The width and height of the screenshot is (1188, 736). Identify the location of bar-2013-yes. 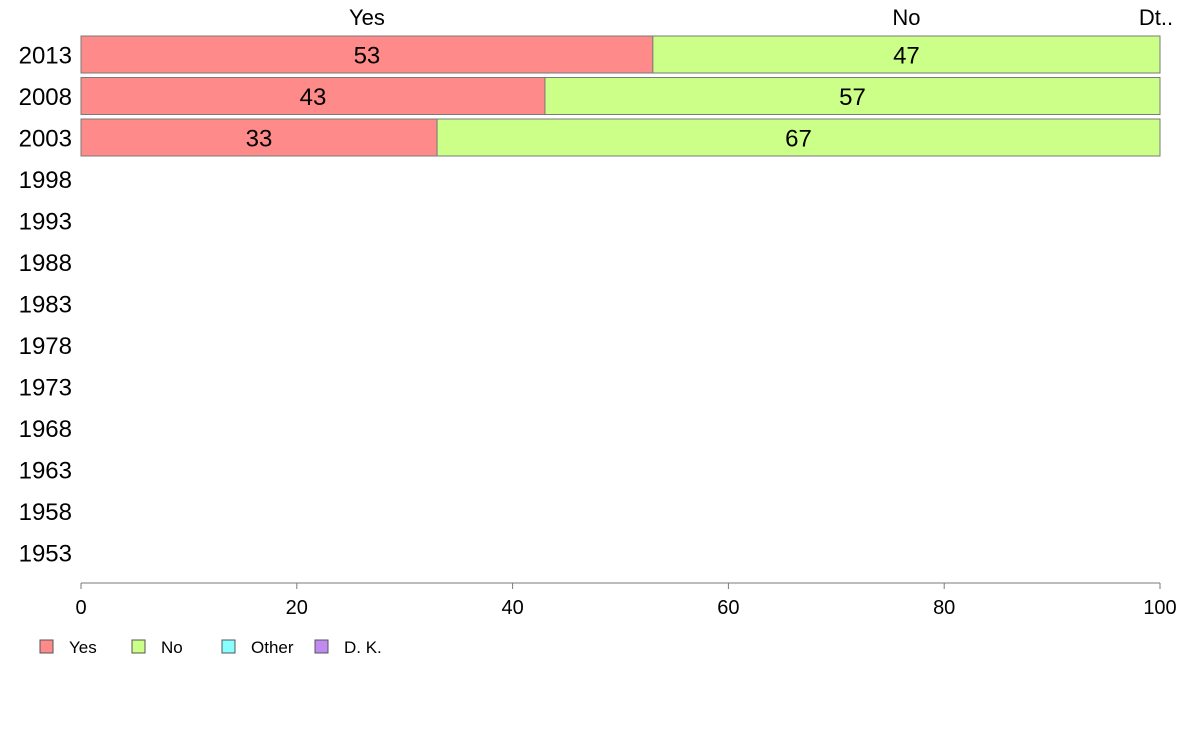
(367, 54).